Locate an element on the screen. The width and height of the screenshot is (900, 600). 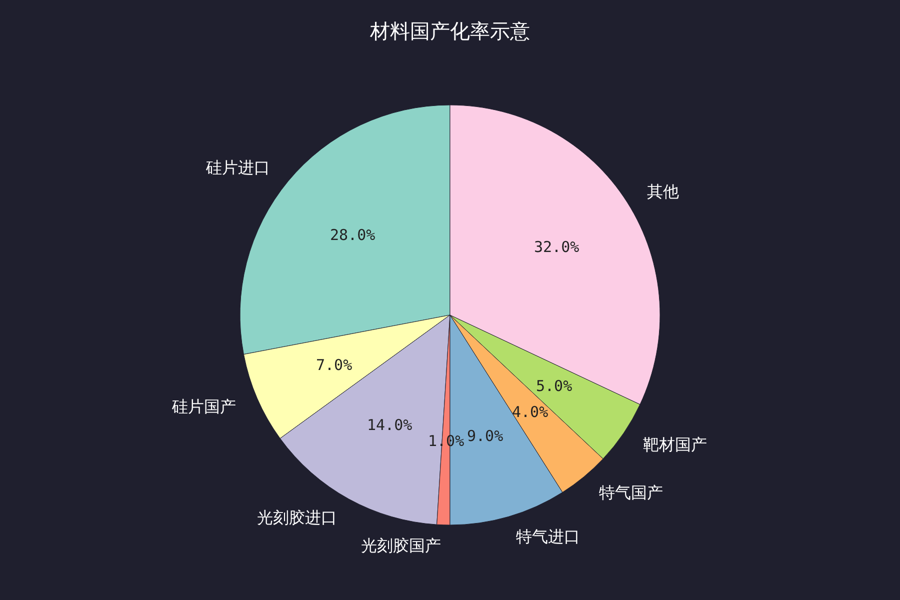
data-label: 7.0% is located at coordinates (334, 365).